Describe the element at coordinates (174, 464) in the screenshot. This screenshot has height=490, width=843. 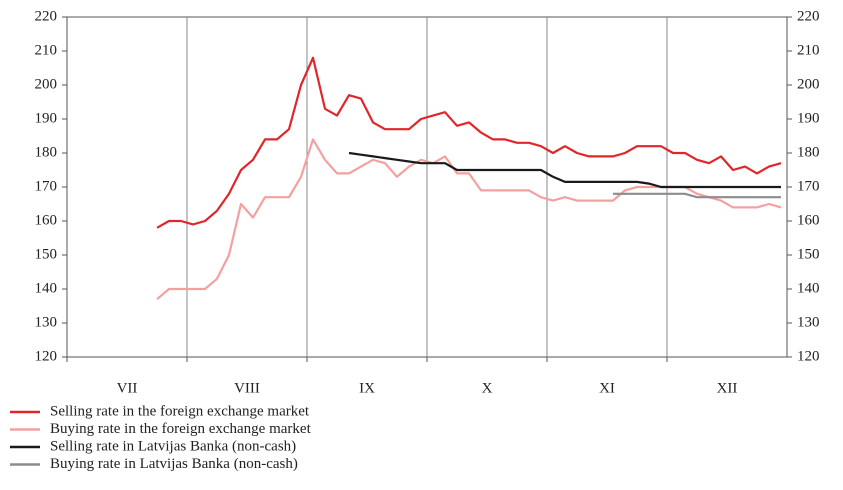
I see `legend-label: Buying rate in Latvijas Banka (non-cash)` at that location.